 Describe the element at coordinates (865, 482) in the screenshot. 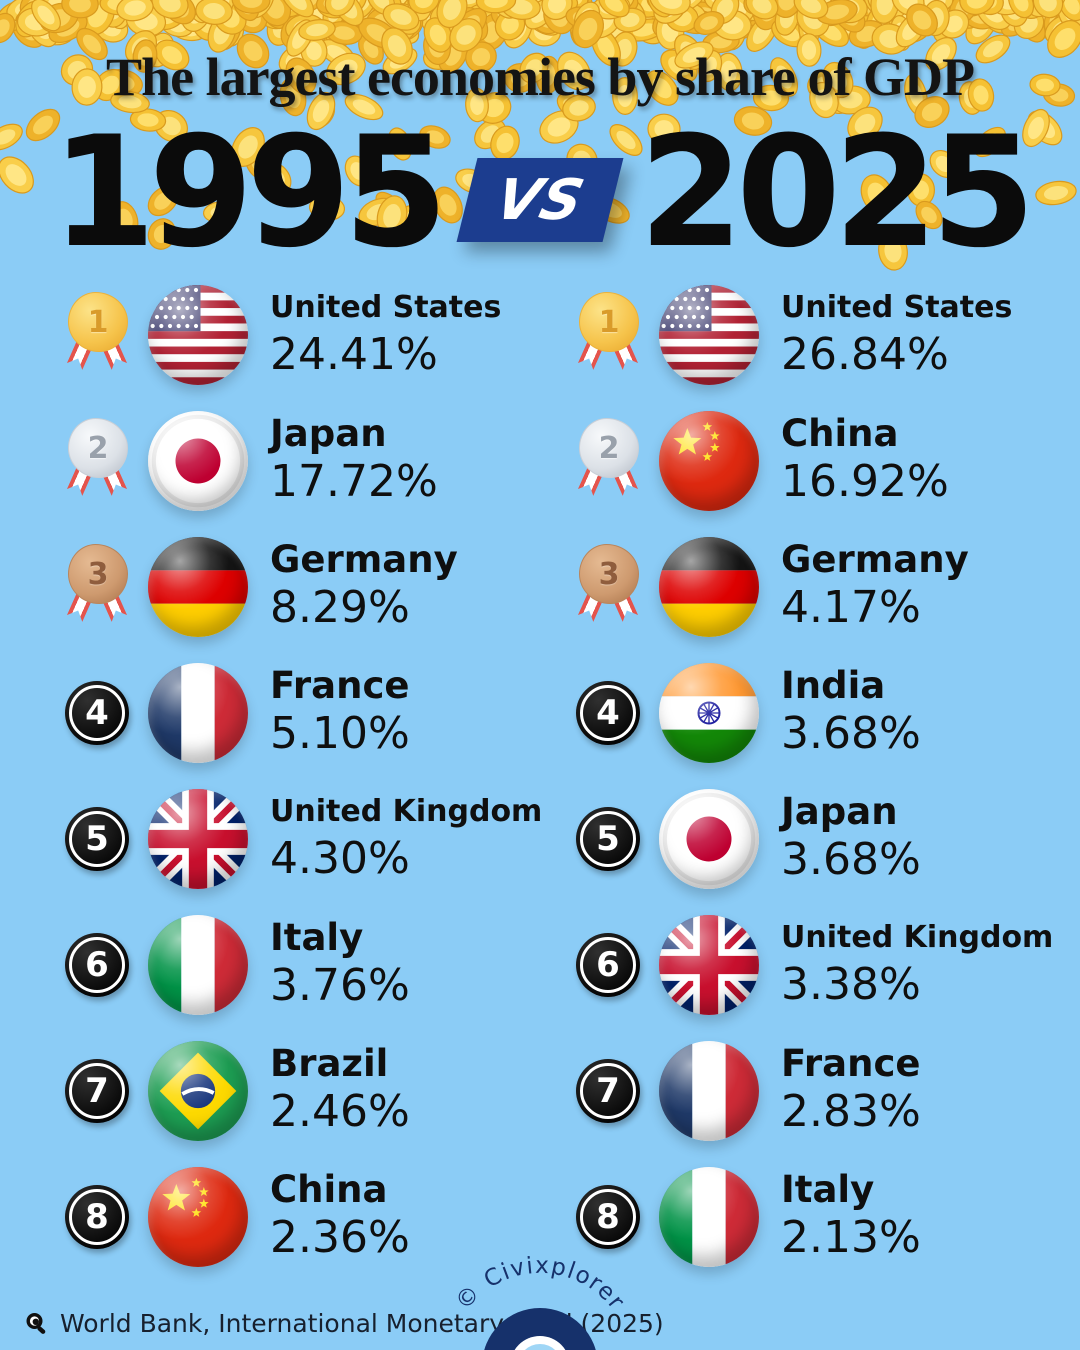

I see `gdp-share-value: 16.92%` at that location.